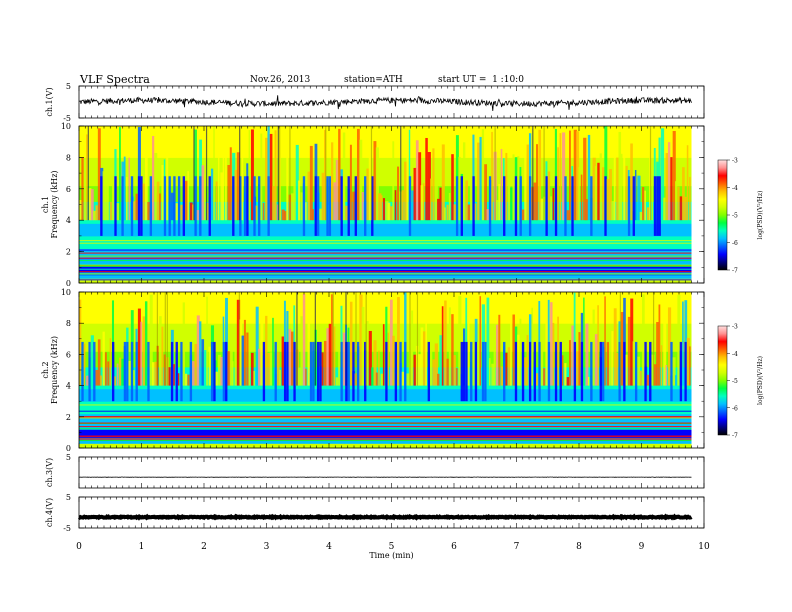 This screenshot has height=612, width=792. I want to click on y-axis-label: ch.1(V), so click(49, 101).